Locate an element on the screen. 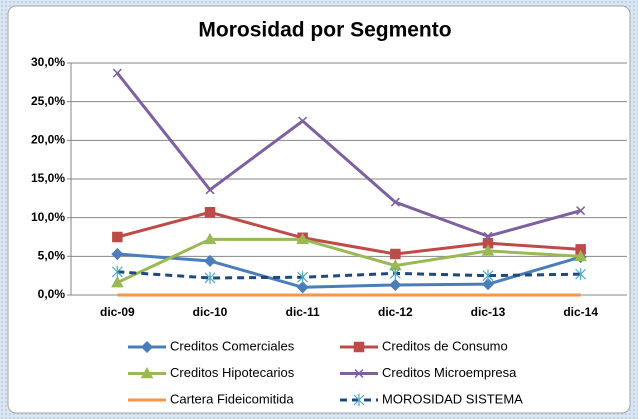  chart-title: Morosidad por Segmento is located at coordinates (324, 30).